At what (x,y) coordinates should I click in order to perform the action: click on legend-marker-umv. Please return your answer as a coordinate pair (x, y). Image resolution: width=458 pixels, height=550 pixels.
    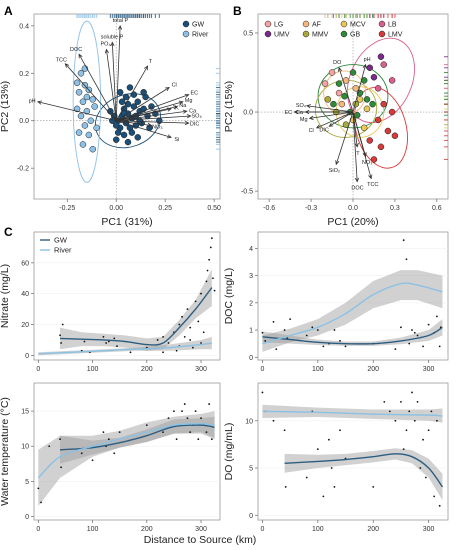
    Looking at the image, I should click on (268, 34).